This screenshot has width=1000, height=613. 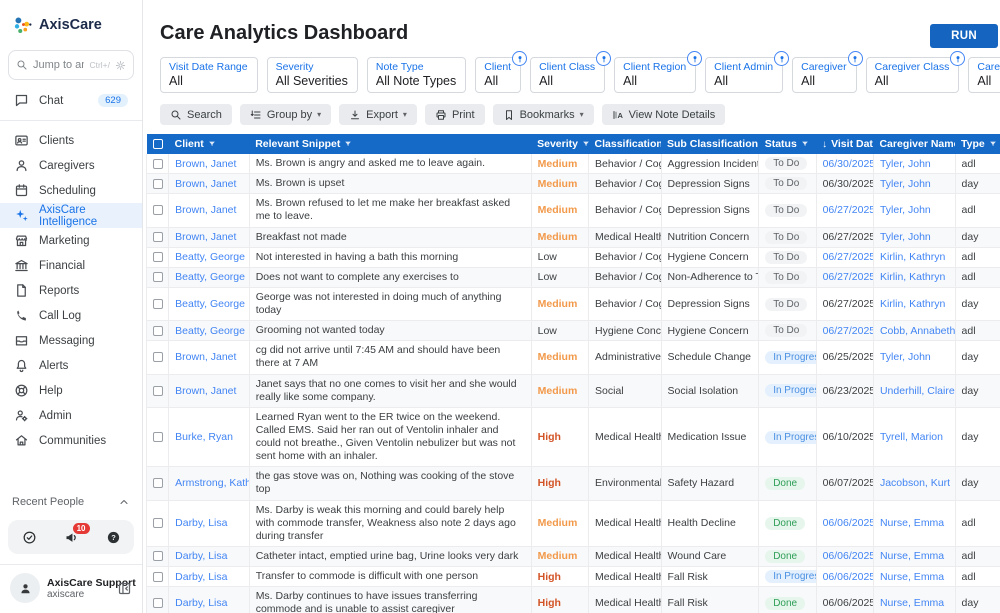 I want to click on view-note-details-button: A View Note Details, so click(x=663, y=114).